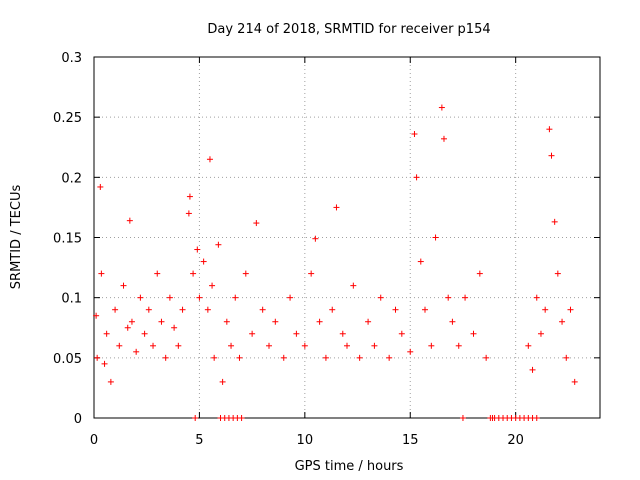  What do you see at coordinates (349, 466) in the screenshot?
I see `x-axis-label: GPS time / hours` at bounding box center [349, 466].